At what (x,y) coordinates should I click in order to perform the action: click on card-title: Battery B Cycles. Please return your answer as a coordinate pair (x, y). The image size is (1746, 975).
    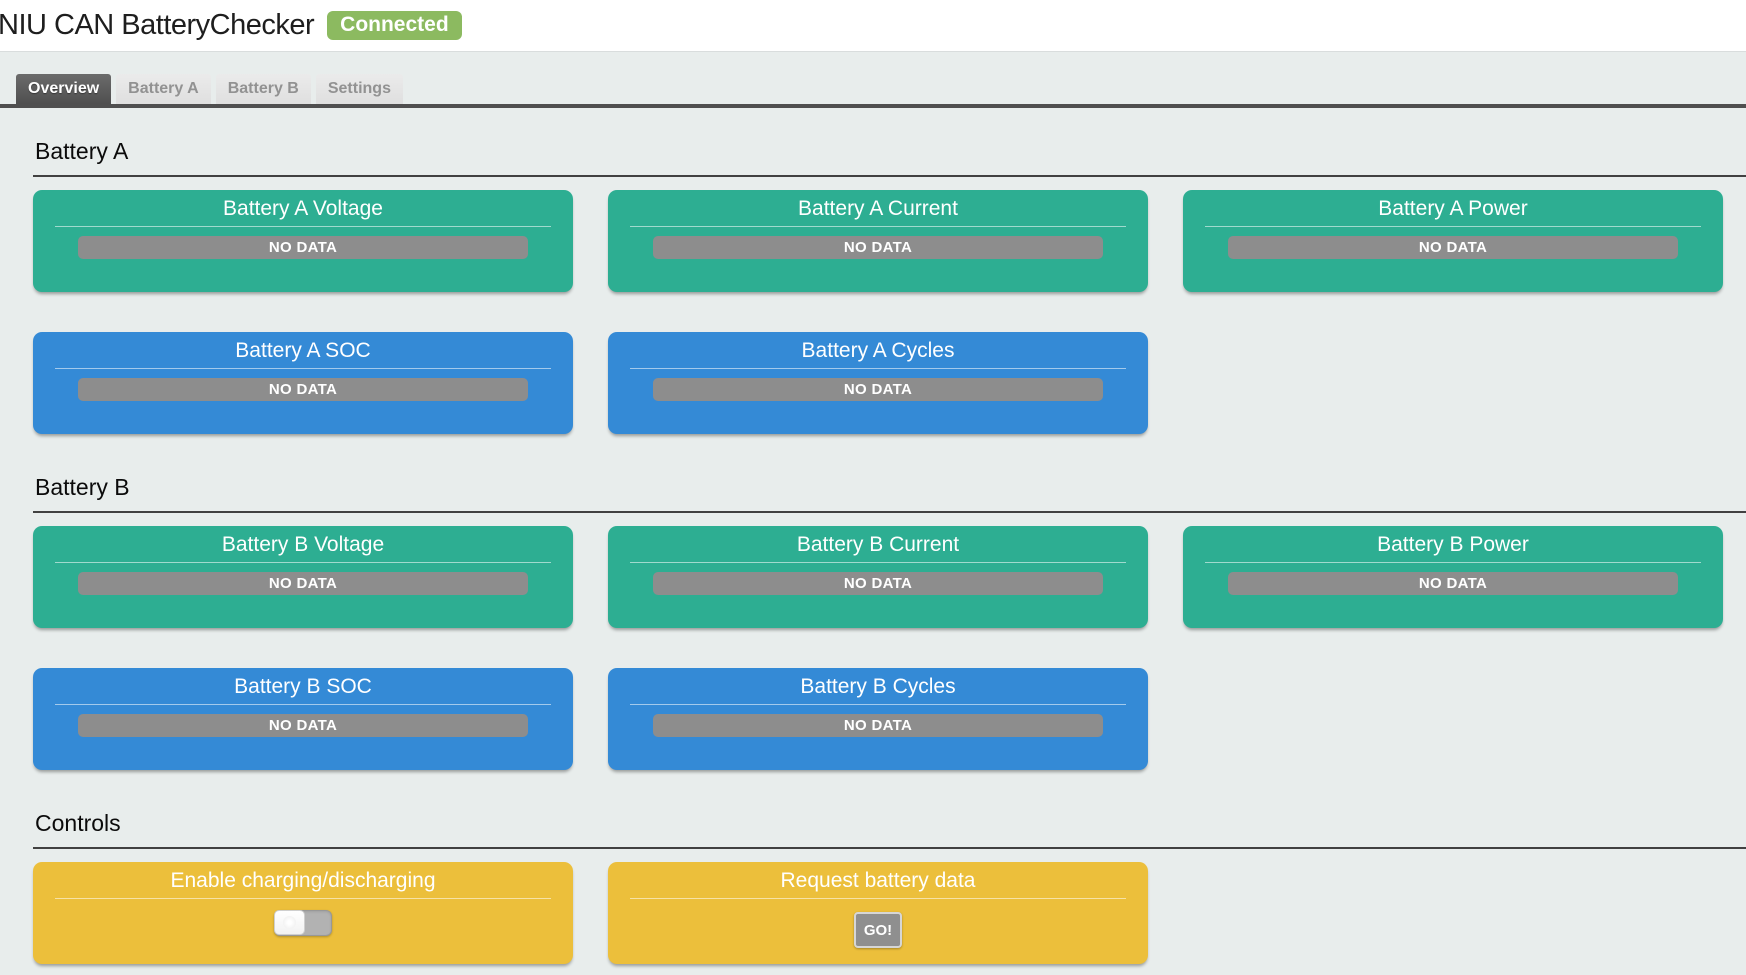
    Looking at the image, I should click on (878, 686).